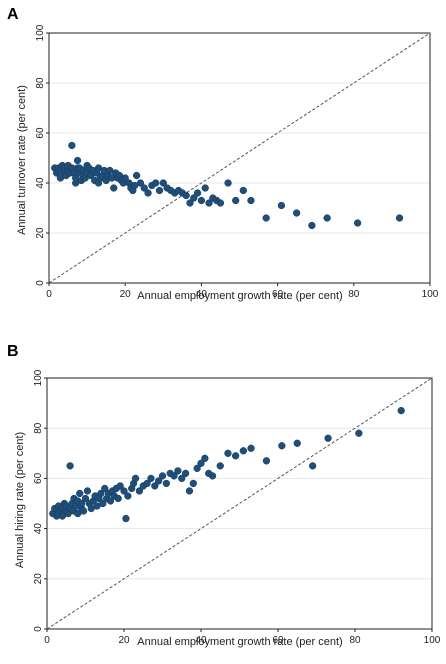 Image resolution: width=446 pixels, height=664 pixels. Describe the element at coordinates (40, 283) in the screenshot. I see `y-tick-label: 0` at that location.